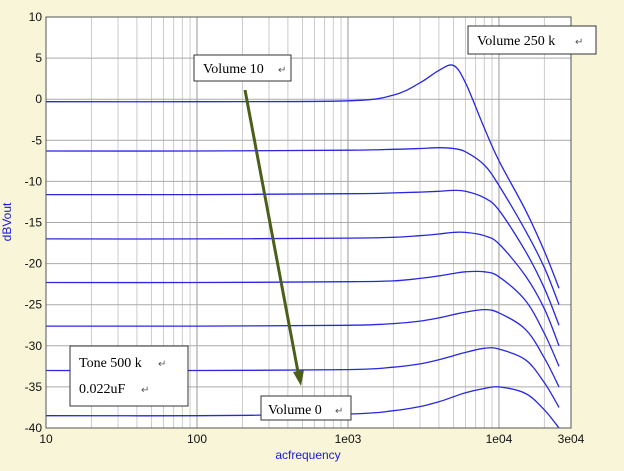 This screenshot has width=624, height=471. Describe the element at coordinates (34, 181) in the screenshot. I see `y-tick-label: -10` at that location.